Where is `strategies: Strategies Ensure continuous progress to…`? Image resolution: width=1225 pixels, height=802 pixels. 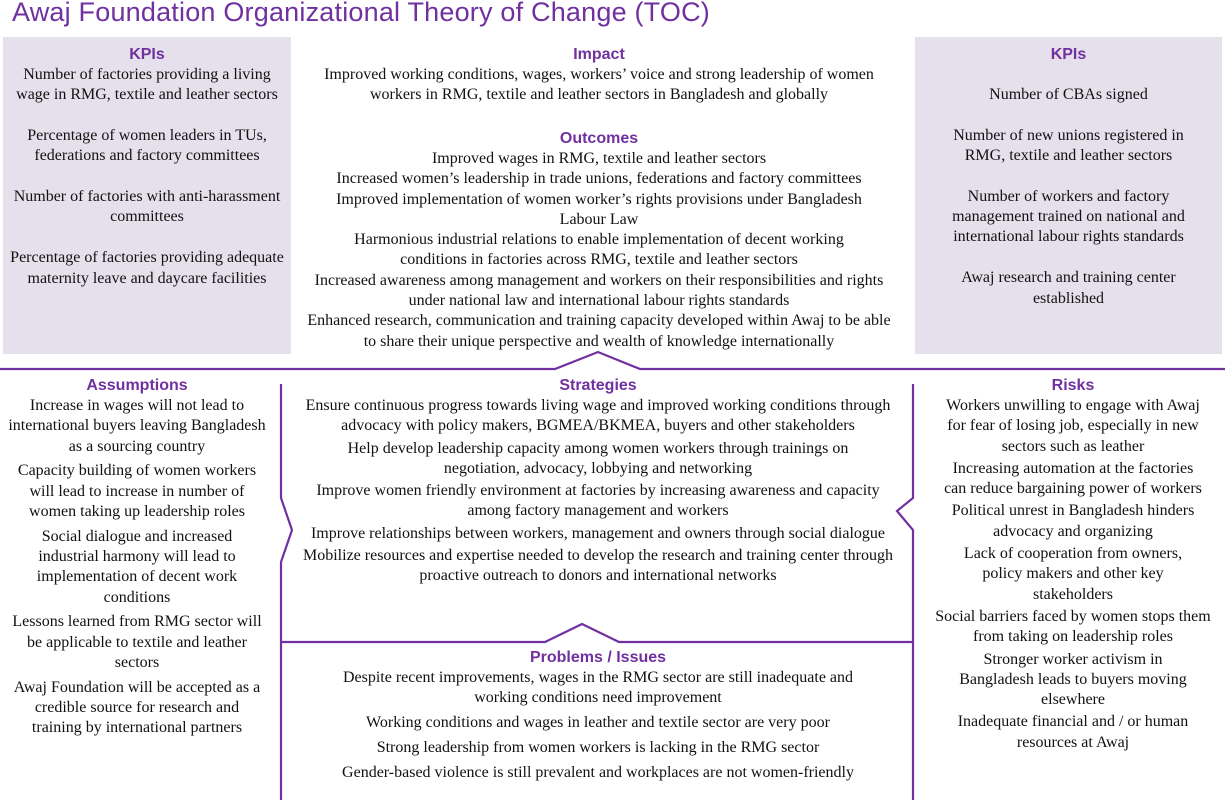
strategies: Strategies Ensure continuous progress to… is located at coordinates (598, 482).